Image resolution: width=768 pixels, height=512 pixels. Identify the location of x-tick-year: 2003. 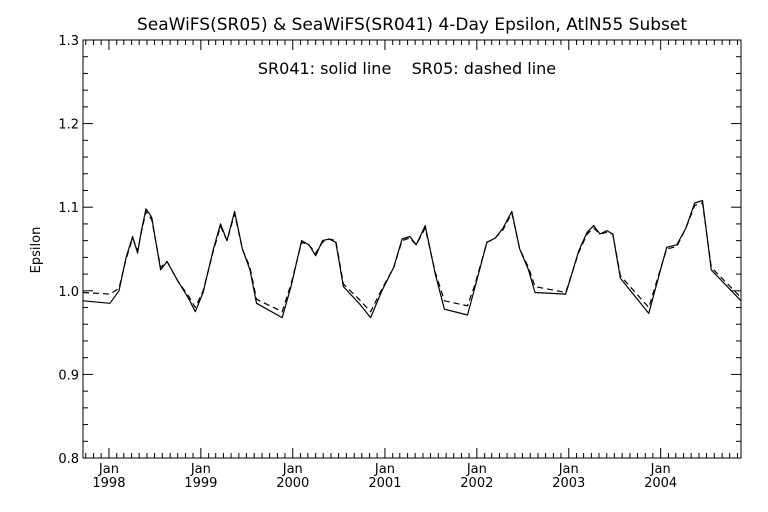
(568, 483).